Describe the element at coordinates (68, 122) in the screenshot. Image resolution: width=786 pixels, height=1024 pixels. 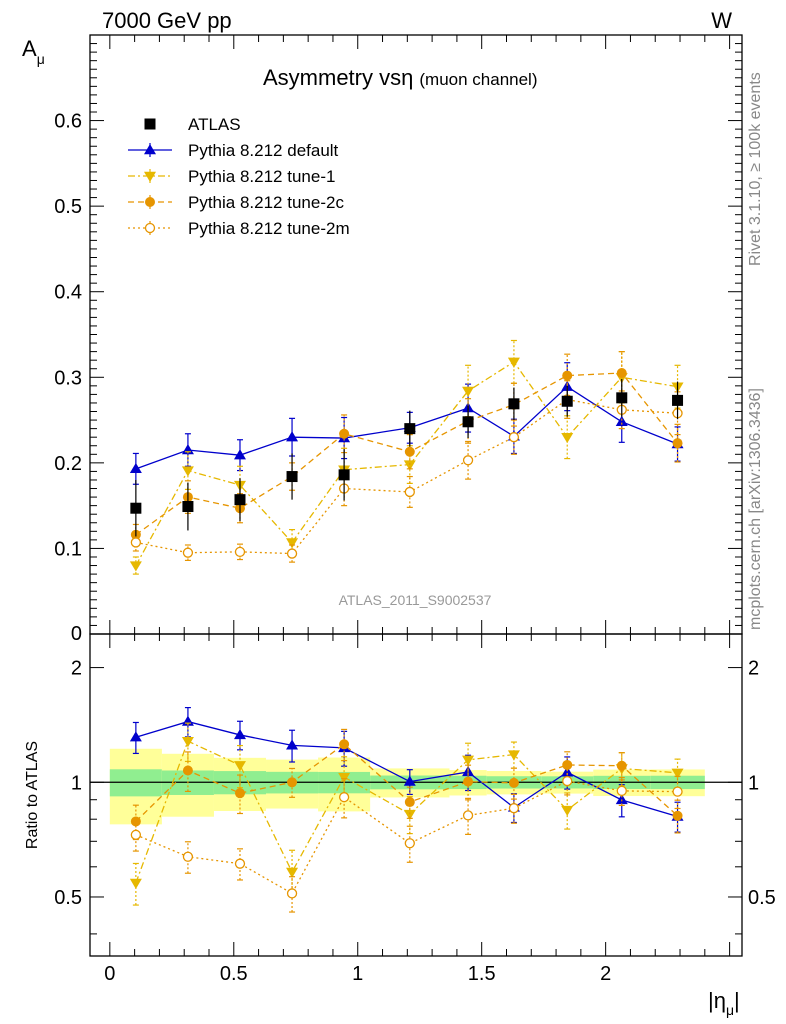
I see `y-tick-label-main: 0.6` at that location.